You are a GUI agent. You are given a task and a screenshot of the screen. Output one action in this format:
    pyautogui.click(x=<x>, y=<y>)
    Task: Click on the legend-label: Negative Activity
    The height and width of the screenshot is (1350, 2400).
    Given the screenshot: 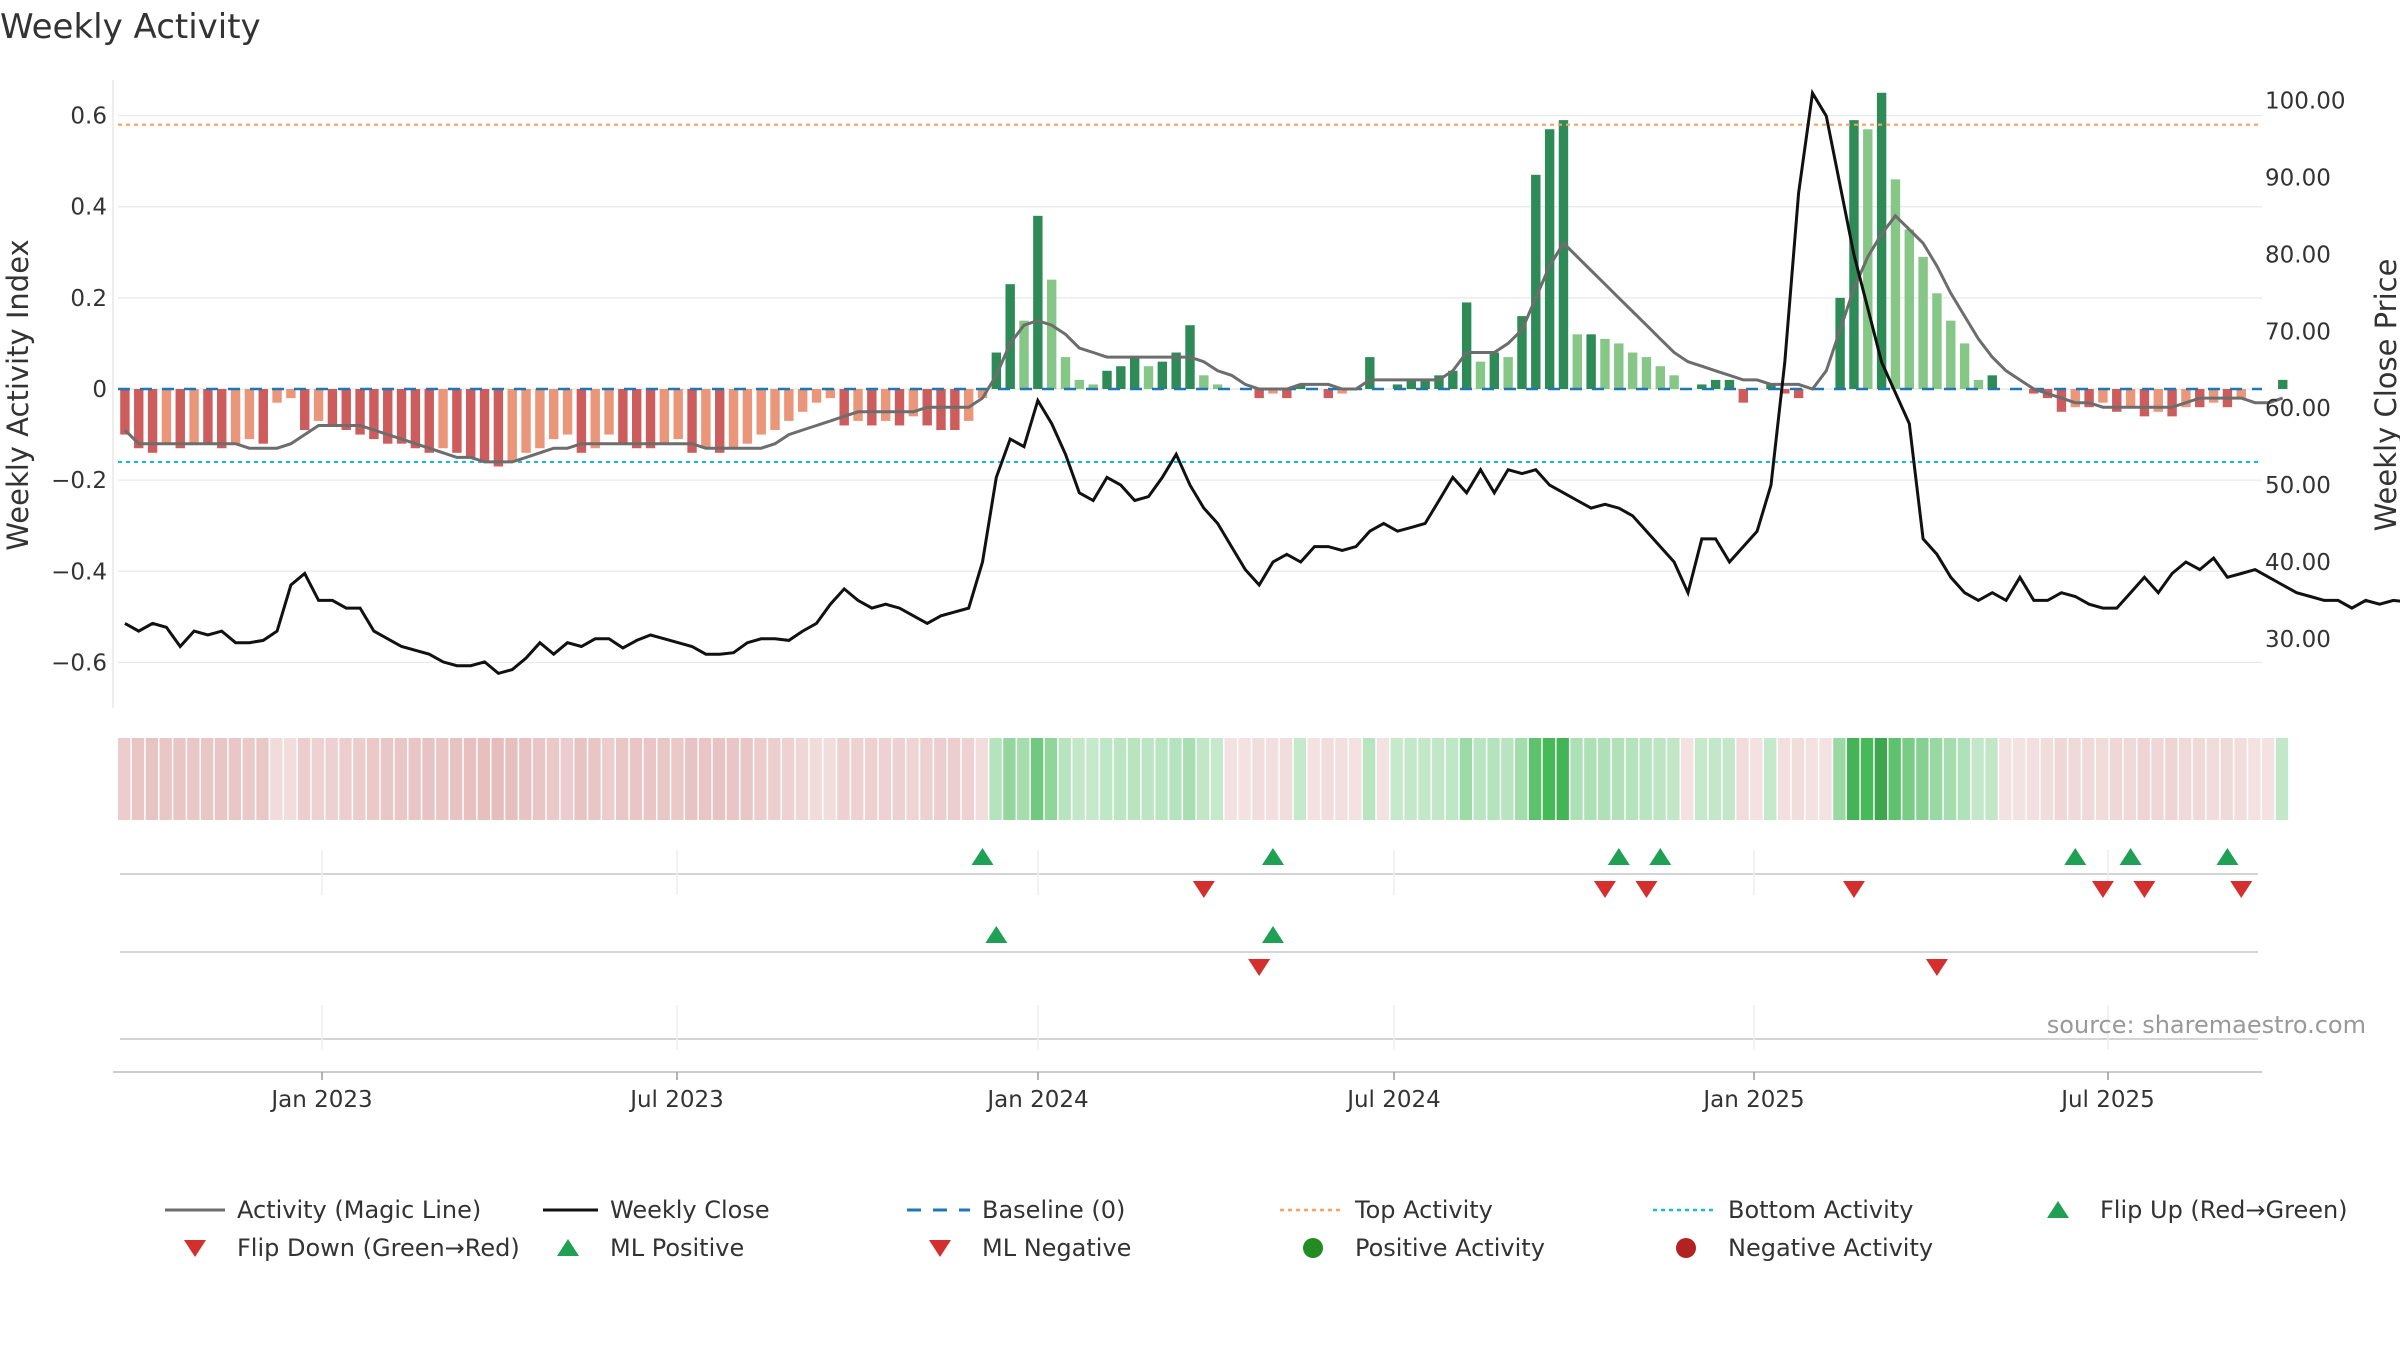 What is the action you would take?
    pyautogui.click(x=1830, y=1248)
    